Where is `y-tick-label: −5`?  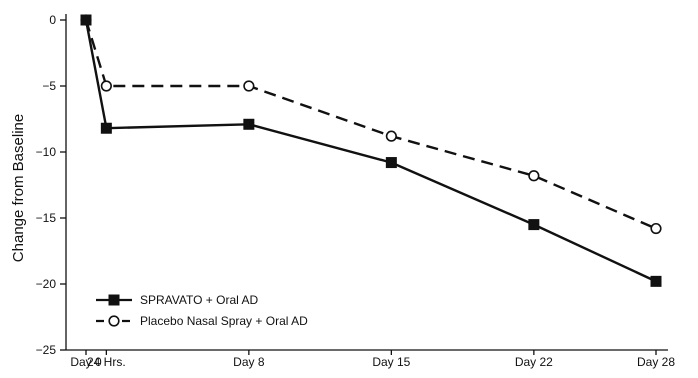 y-tick-label: −5 is located at coordinates (49, 86).